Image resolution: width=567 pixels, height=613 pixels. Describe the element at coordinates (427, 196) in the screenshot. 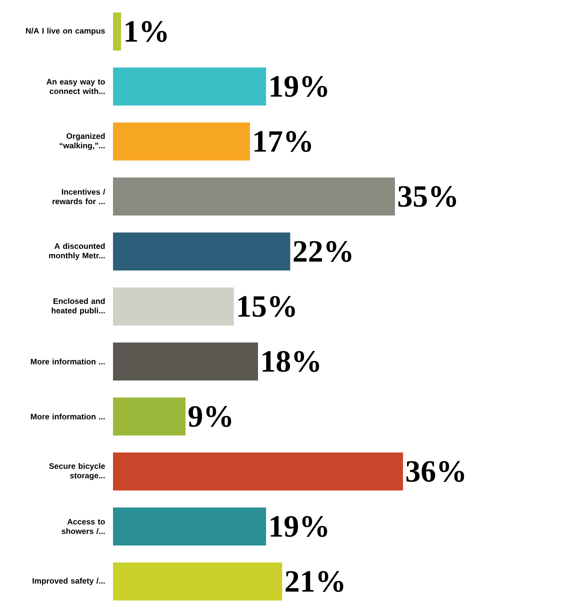

I see `data-label: 35%` at that location.